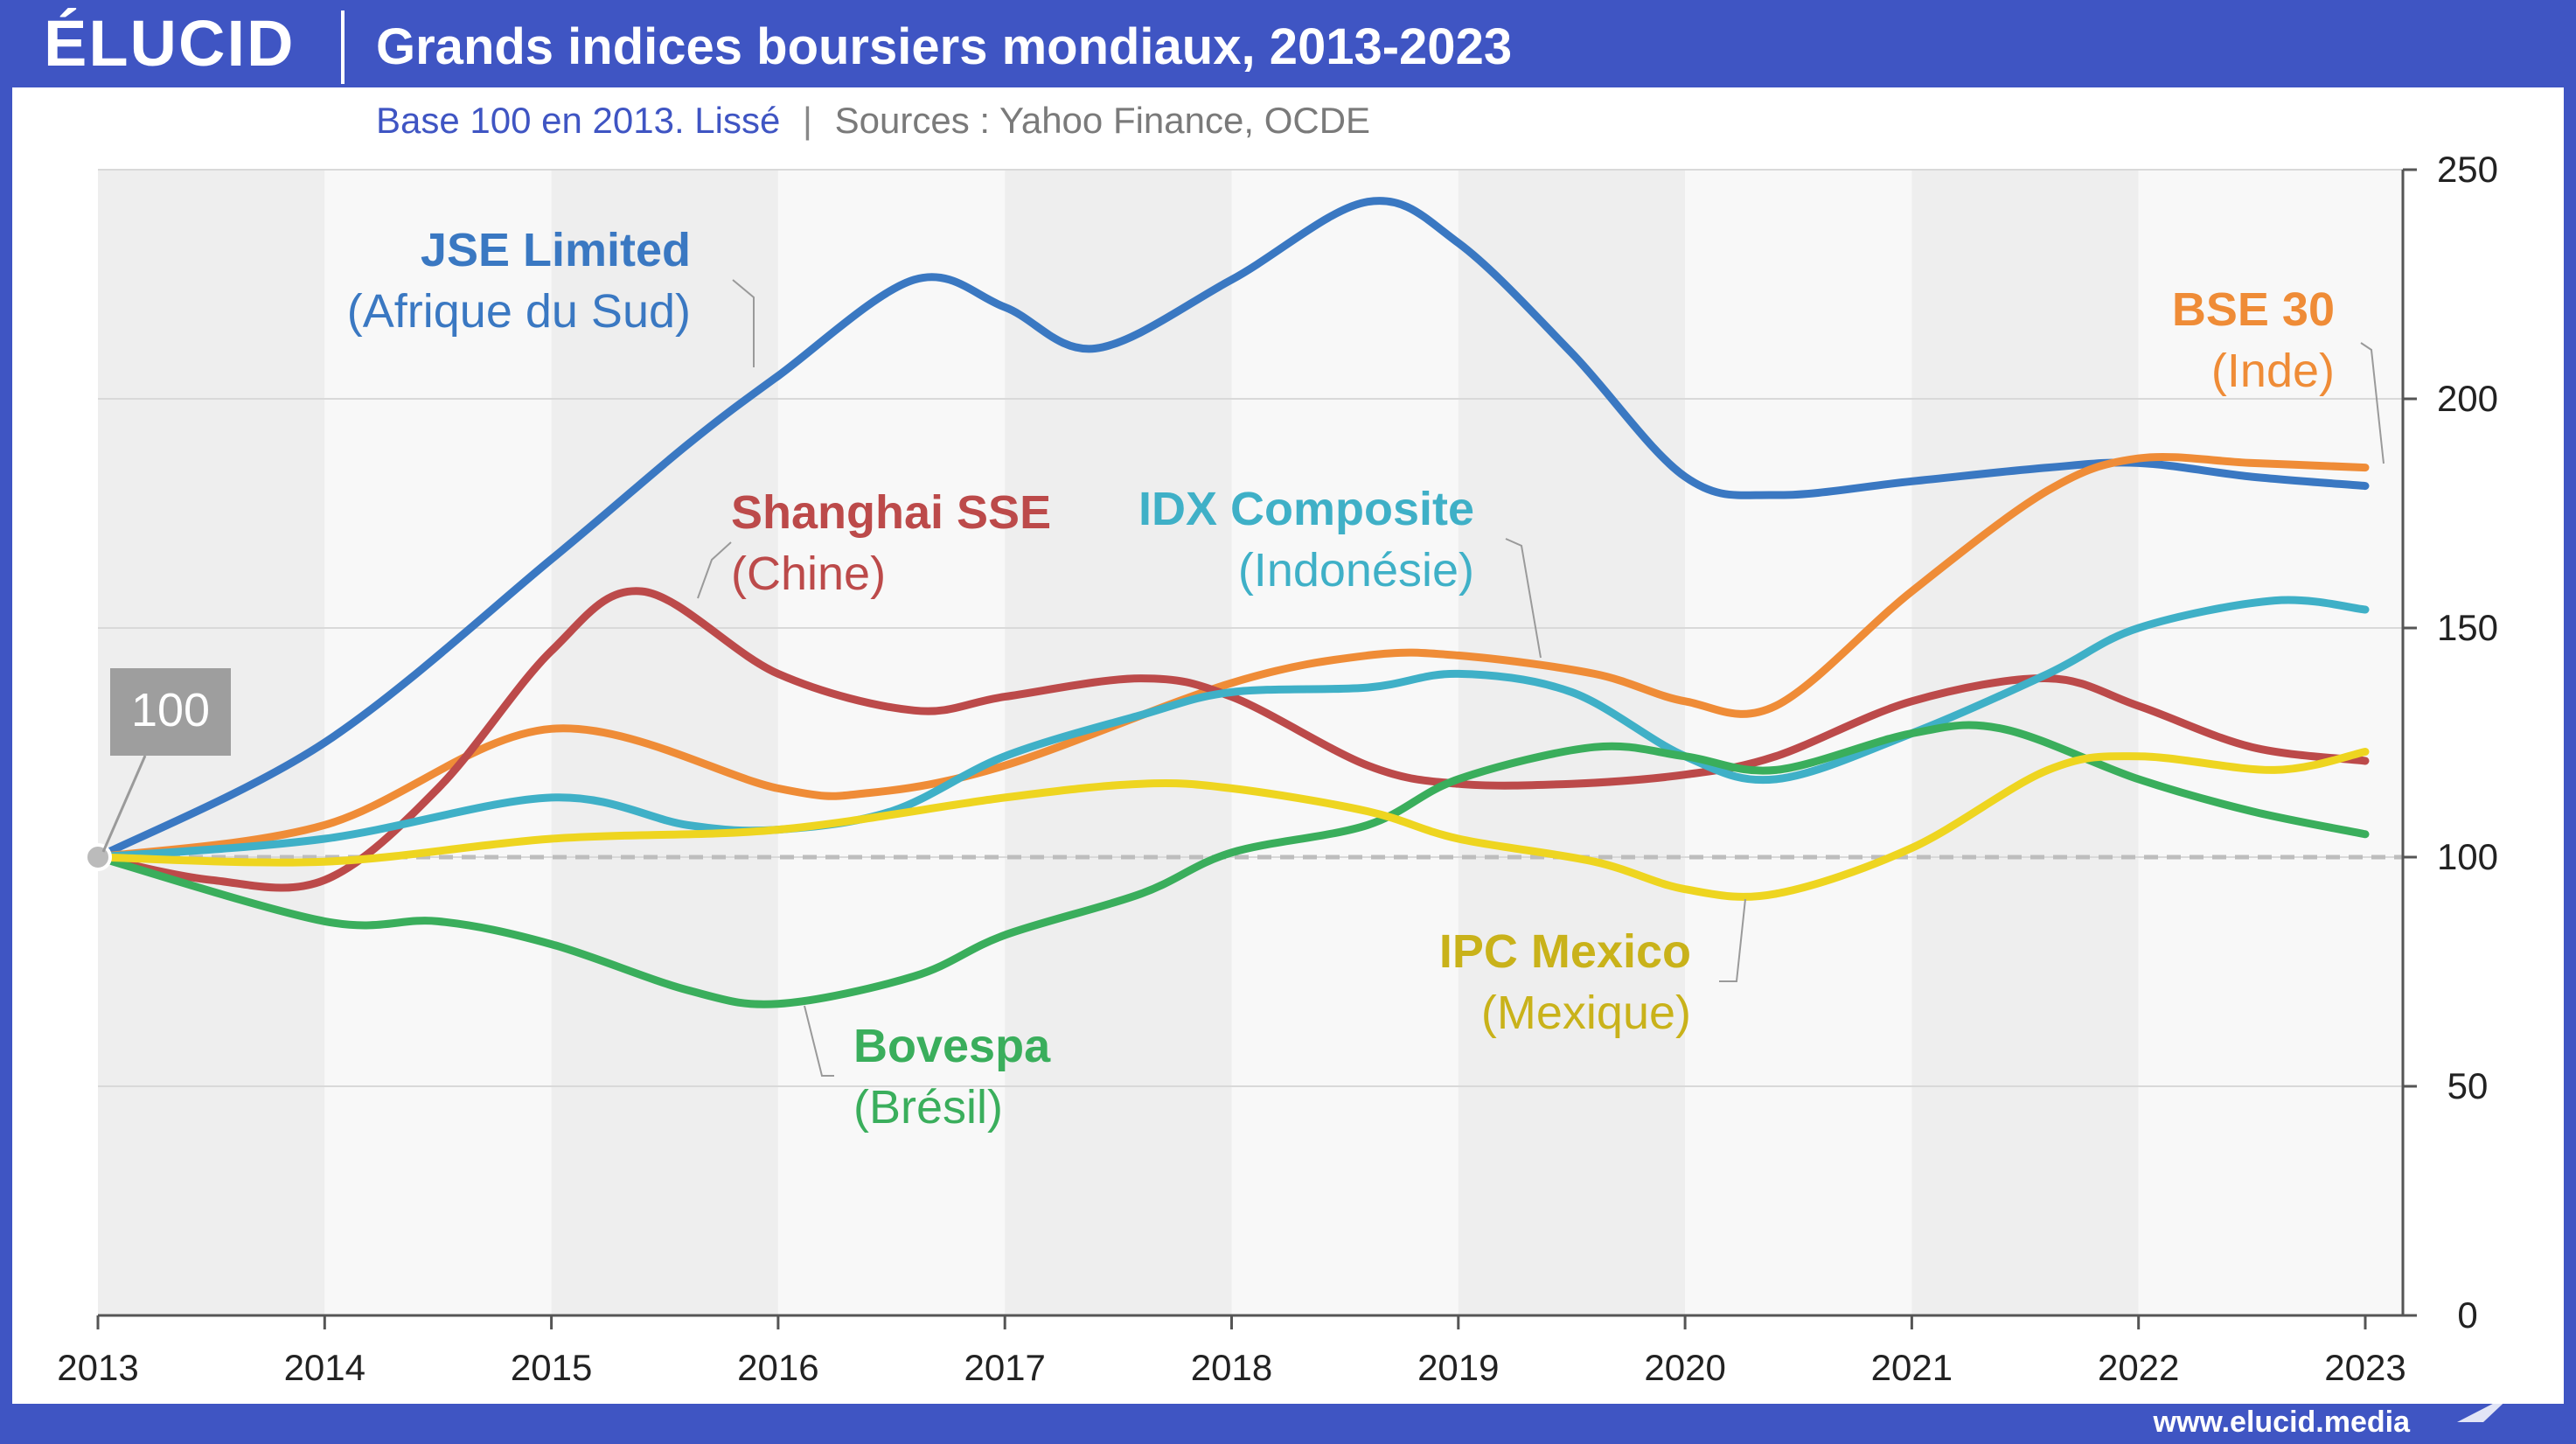 The width and height of the screenshot is (2576, 1444). I want to click on website-url: www.elucid.media, so click(2281, 1422).